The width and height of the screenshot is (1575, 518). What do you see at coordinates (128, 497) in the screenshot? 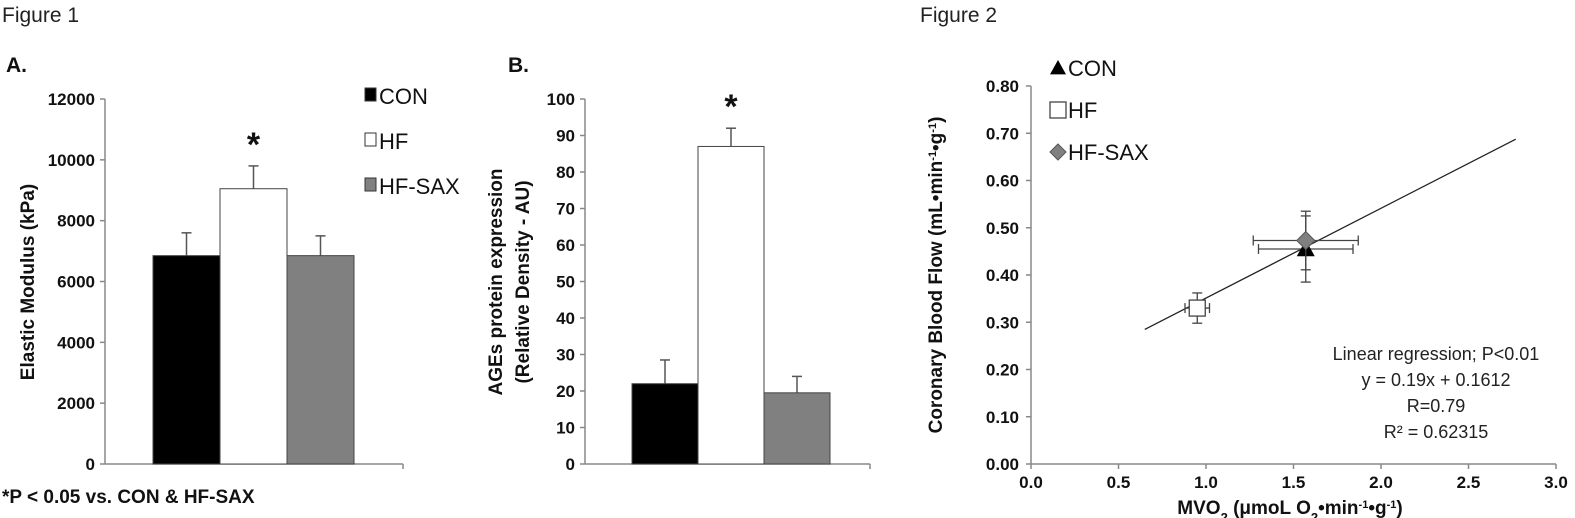
I see `footnote: *P < 0.05 vs. CON & HF-SAX` at bounding box center [128, 497].